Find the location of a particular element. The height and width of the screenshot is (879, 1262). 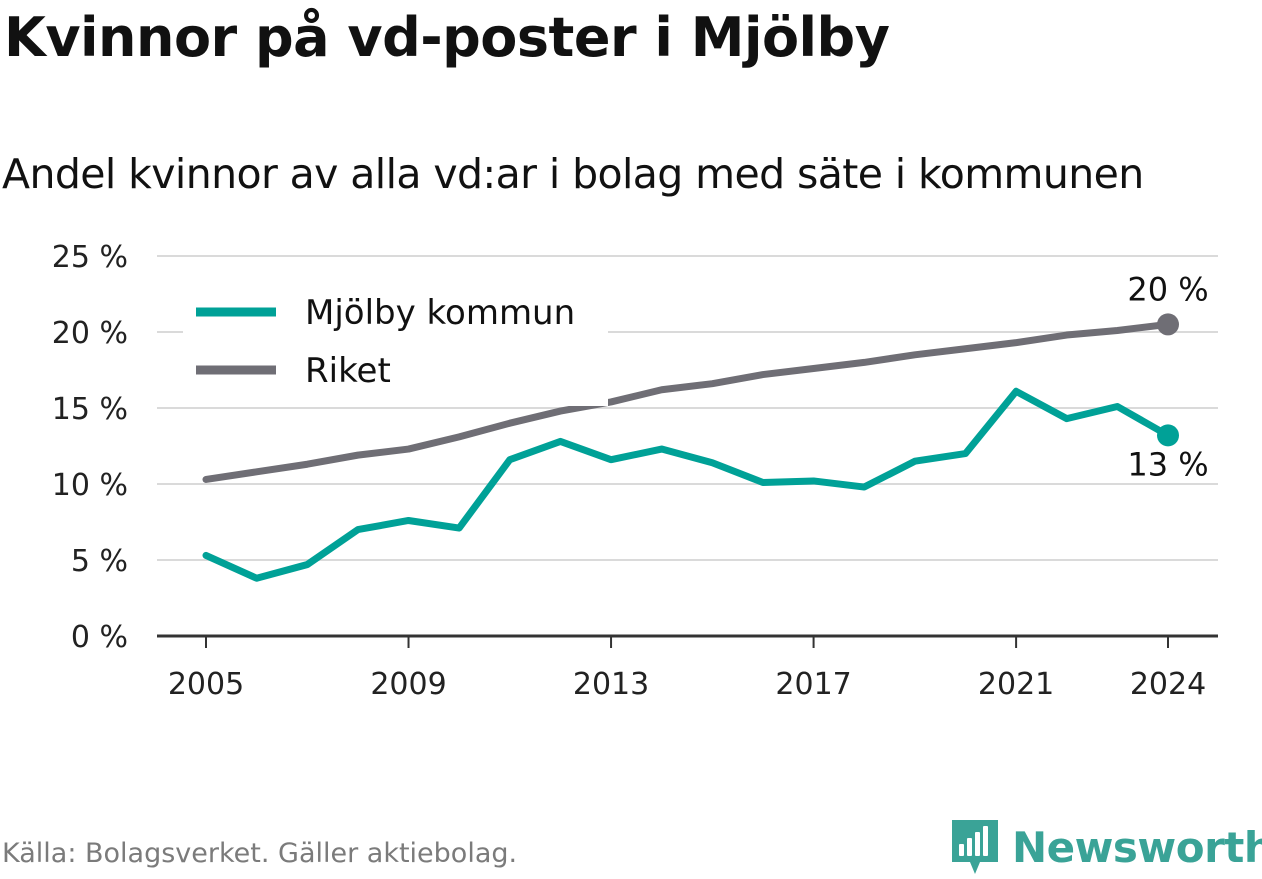

y-tick-label: 20 % is located at coordinates (90, 333).